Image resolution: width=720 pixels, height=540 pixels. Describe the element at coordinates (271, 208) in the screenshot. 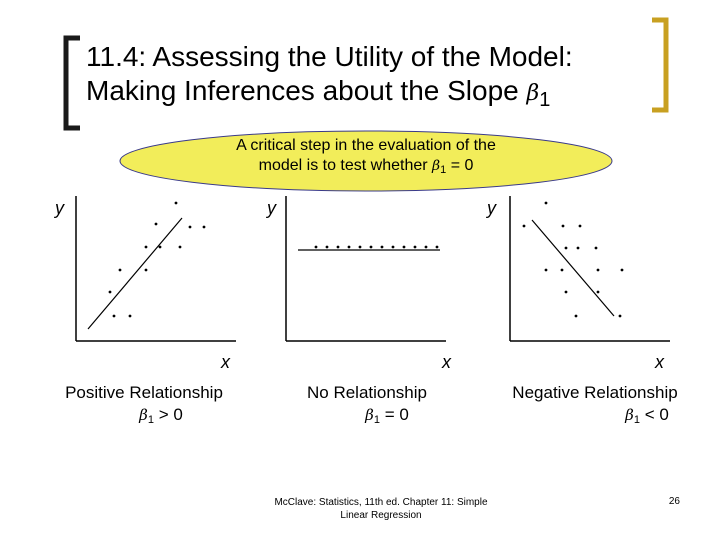

I see `panel-2-y-label: y` at that location.